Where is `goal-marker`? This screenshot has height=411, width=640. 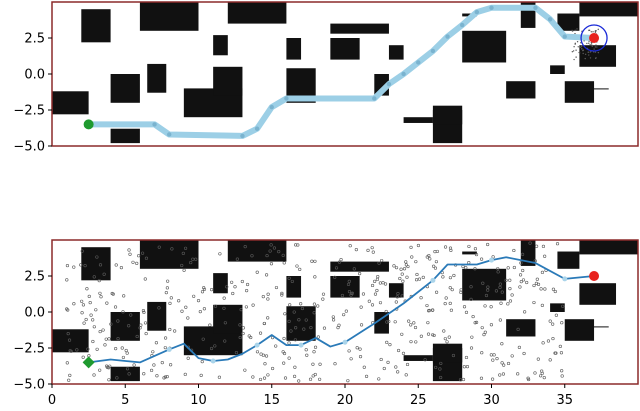 goal-marker is located at coordinates (594, 38).